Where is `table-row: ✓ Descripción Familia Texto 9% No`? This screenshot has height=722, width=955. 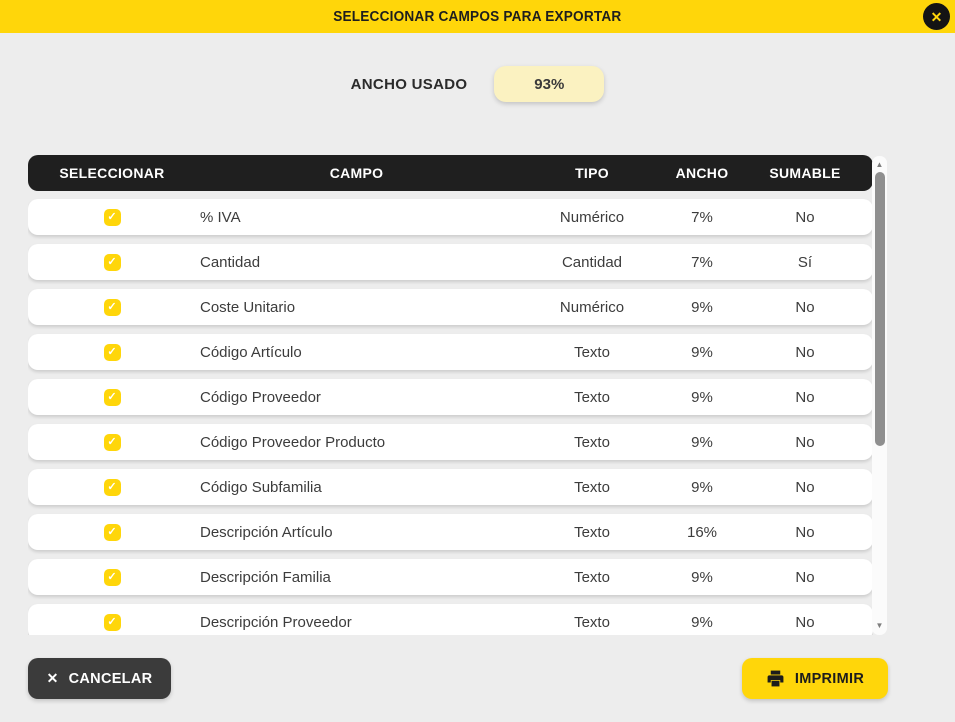 table-row: ✓ Descripción Familia Texto 9% No is located at coordinates (450, 577).